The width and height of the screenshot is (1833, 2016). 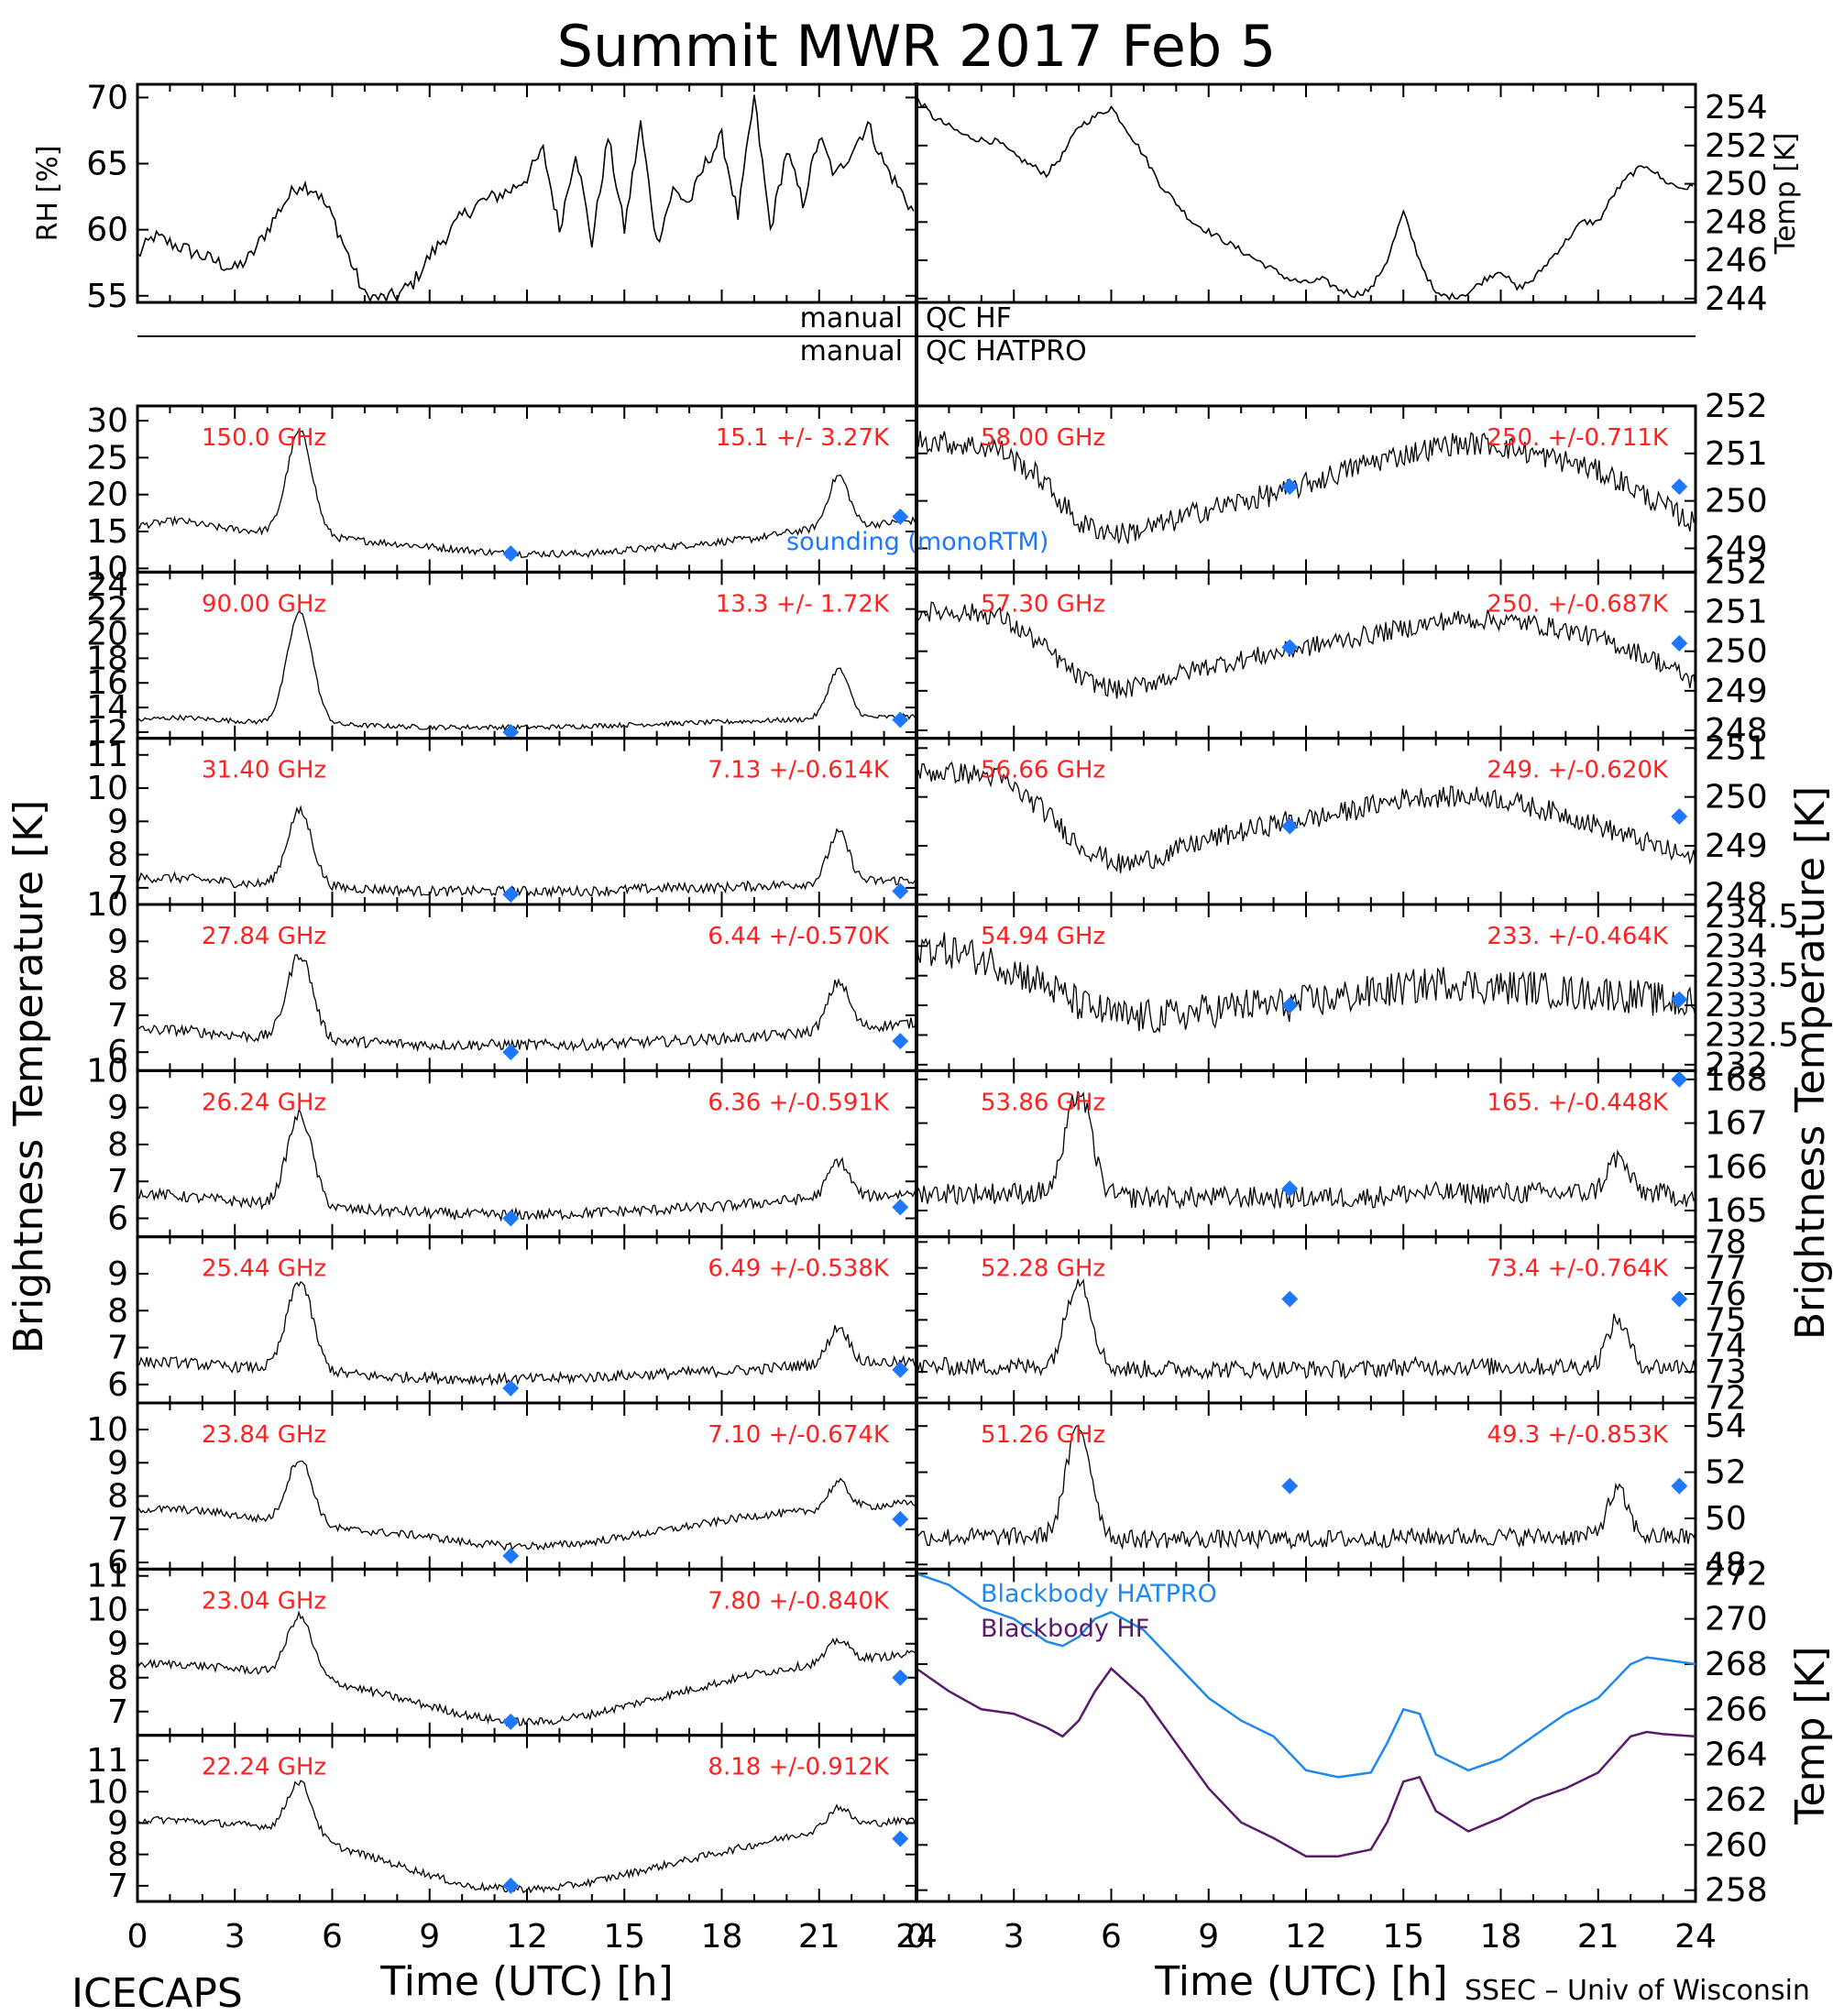 I want to click on b5228-ytick-label: 73, so click(x=1726, y=1372).